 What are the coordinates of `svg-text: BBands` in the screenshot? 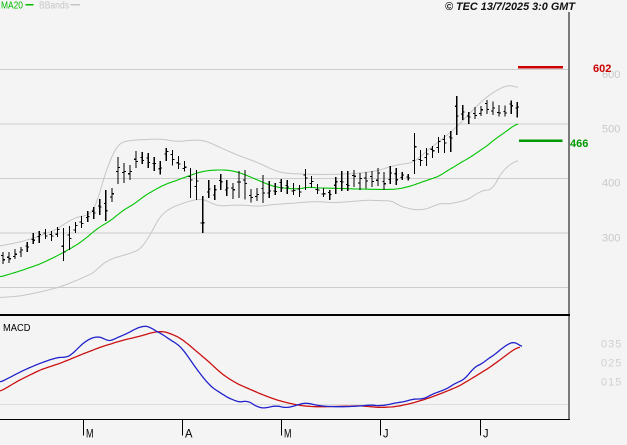 It's located at (54, 6).